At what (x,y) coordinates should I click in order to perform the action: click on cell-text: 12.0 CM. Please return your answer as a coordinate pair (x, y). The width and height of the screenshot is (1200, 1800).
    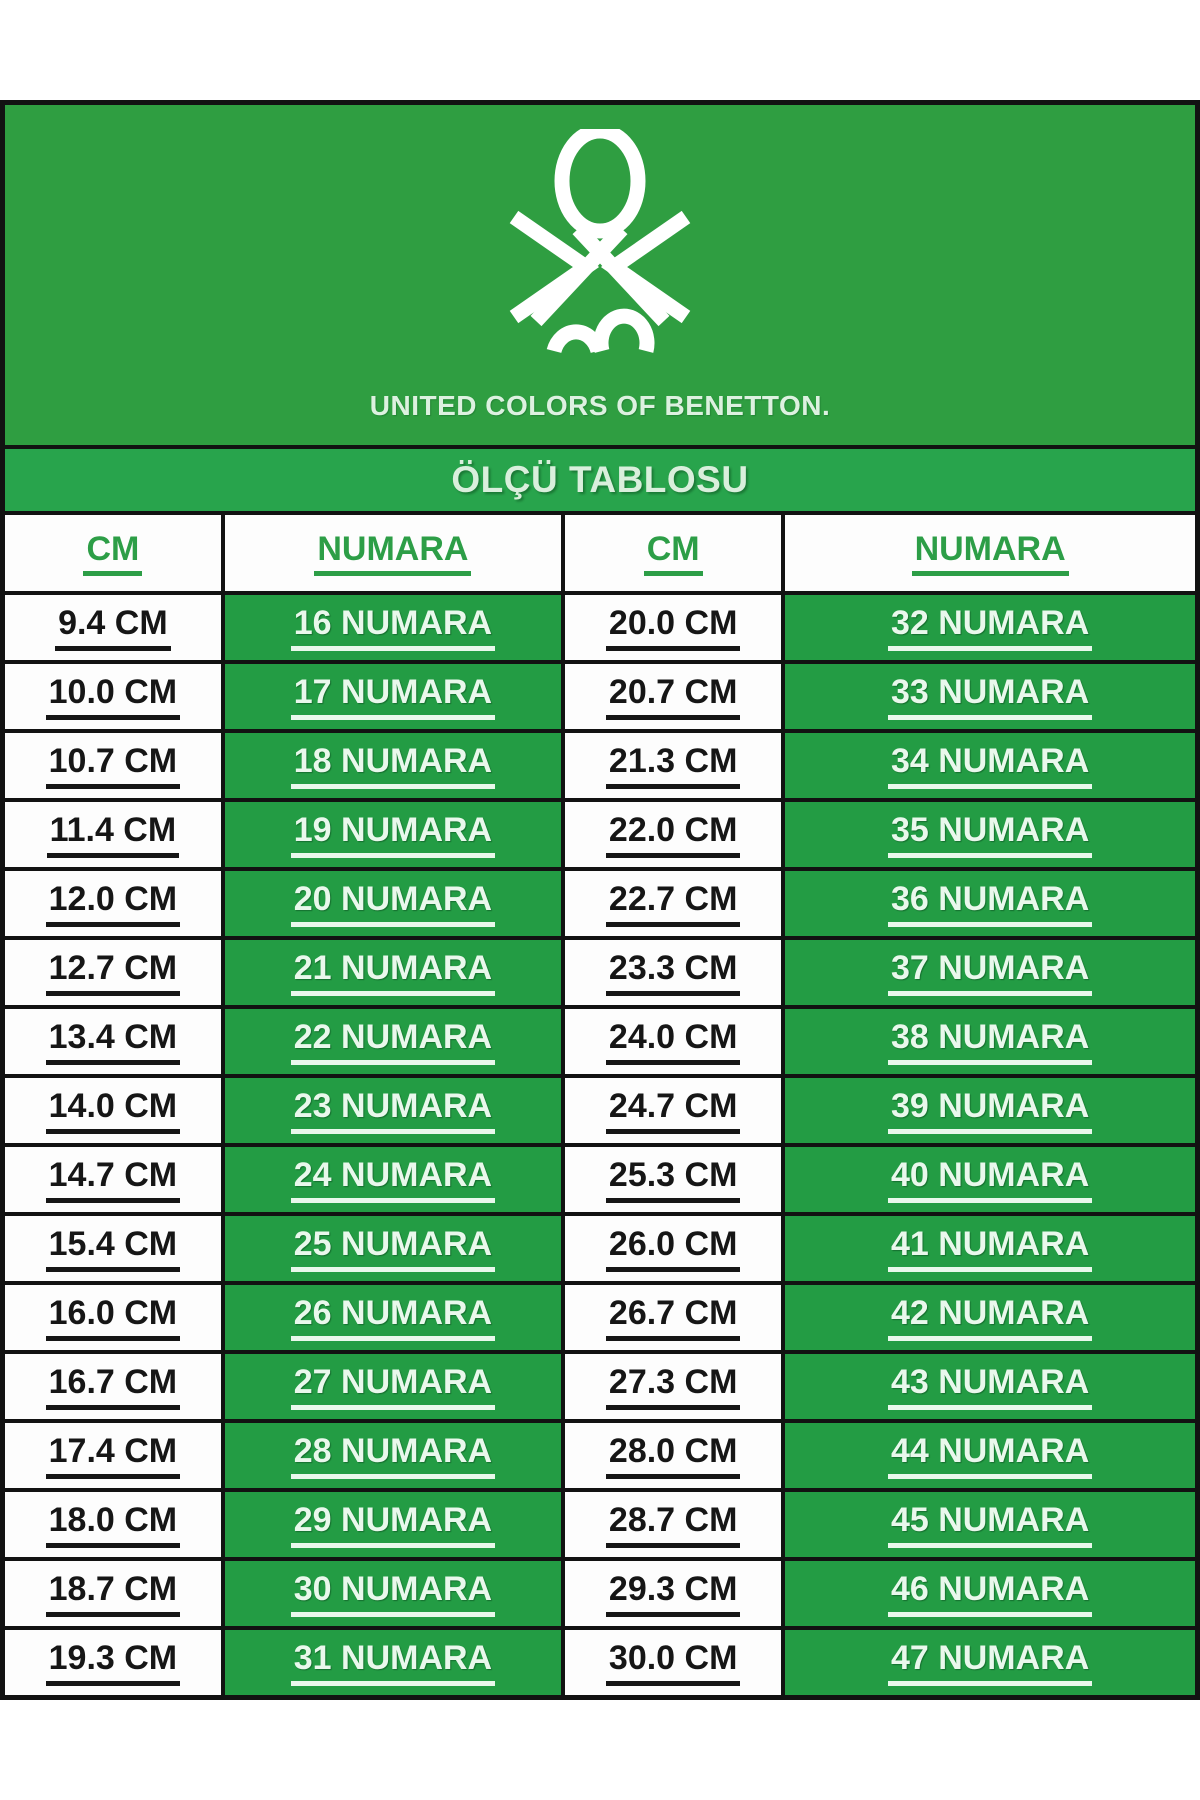
    Looking at the image, I should click on (113, 904).